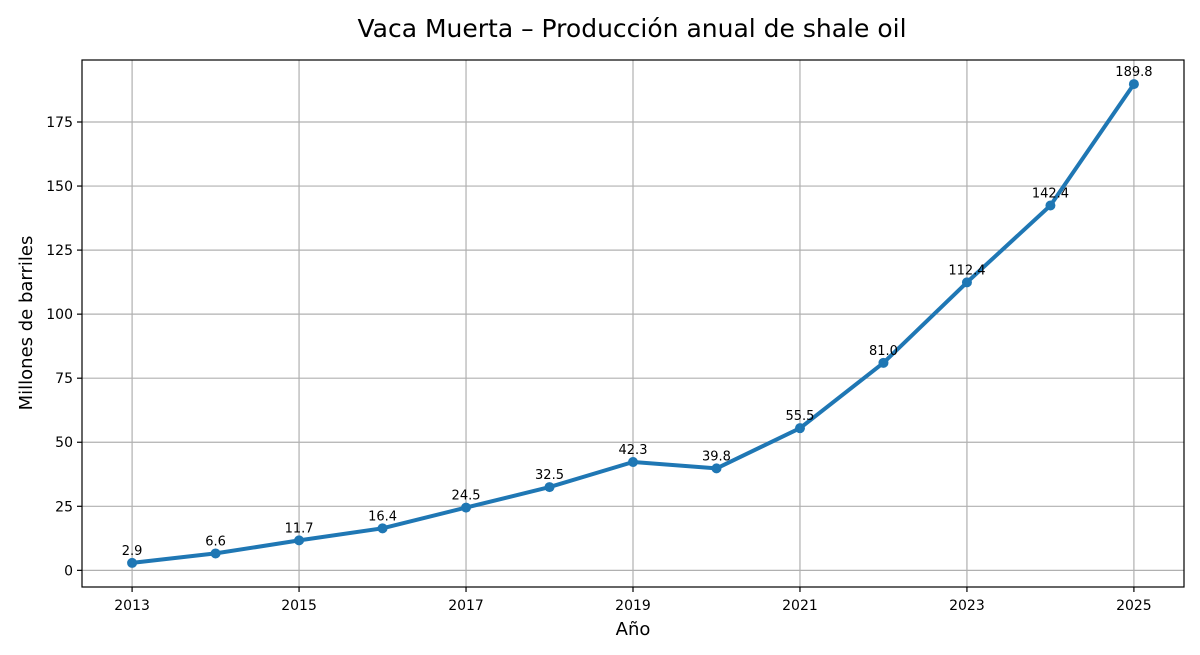  I want to click on x-tick-label: 2015, so click(299, 606).